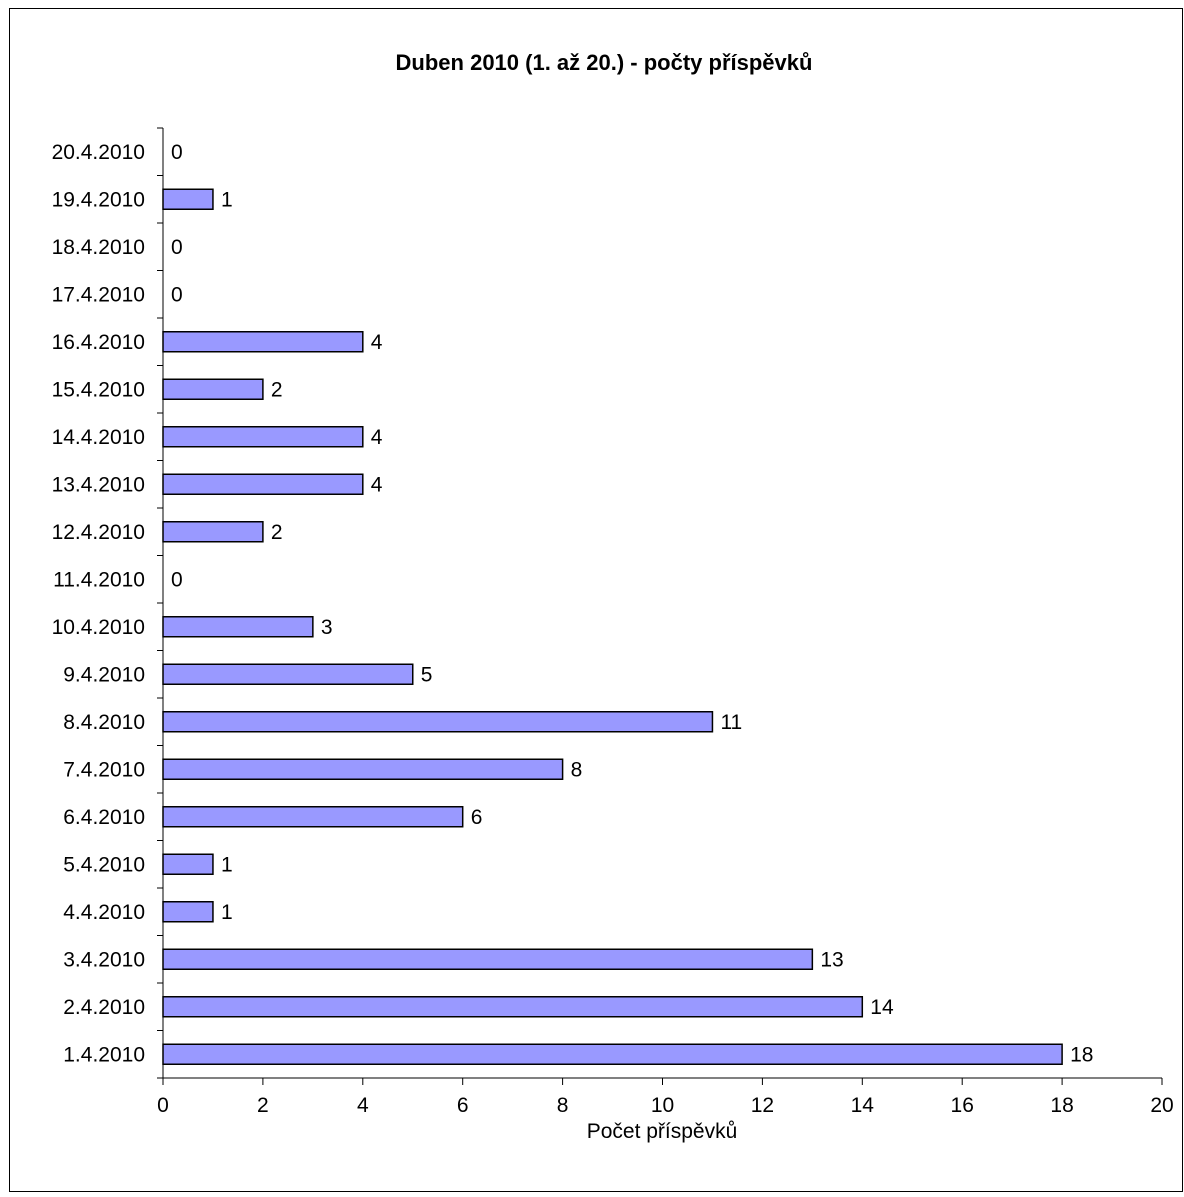 The image size is (1184, 1197). Describe the element at coordinates (104, 769) in the screenshot. I see `y-tick-label: 7.4.2010` at that location.